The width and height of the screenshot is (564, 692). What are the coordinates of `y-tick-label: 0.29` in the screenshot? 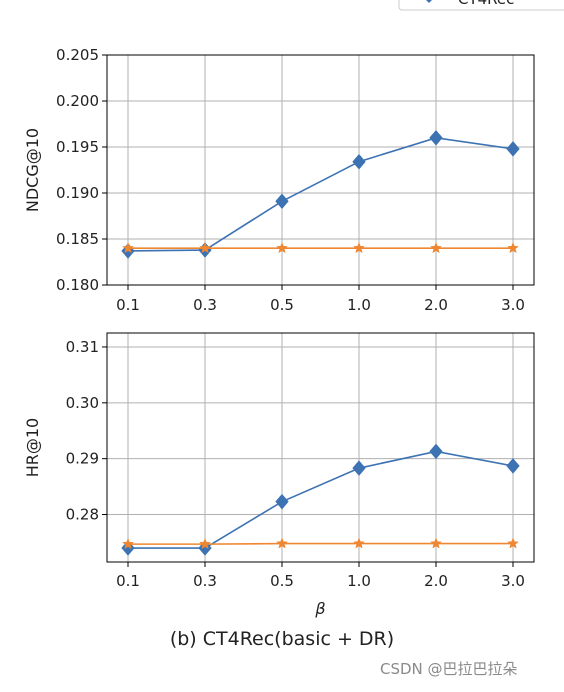 It's located at (82, 459).